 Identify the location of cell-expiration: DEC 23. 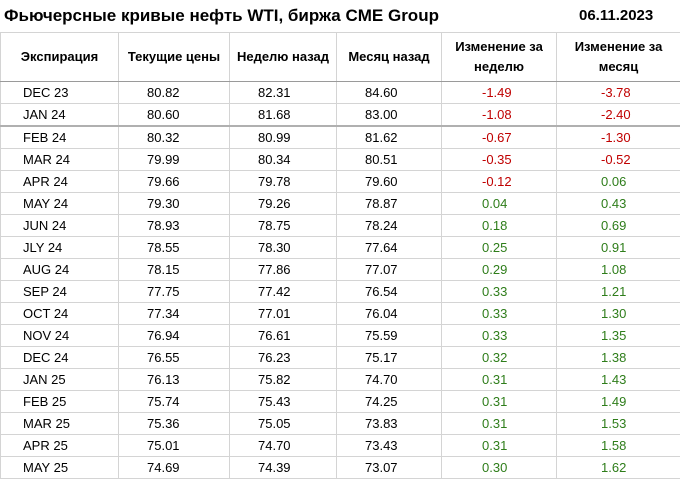
(60, 93).